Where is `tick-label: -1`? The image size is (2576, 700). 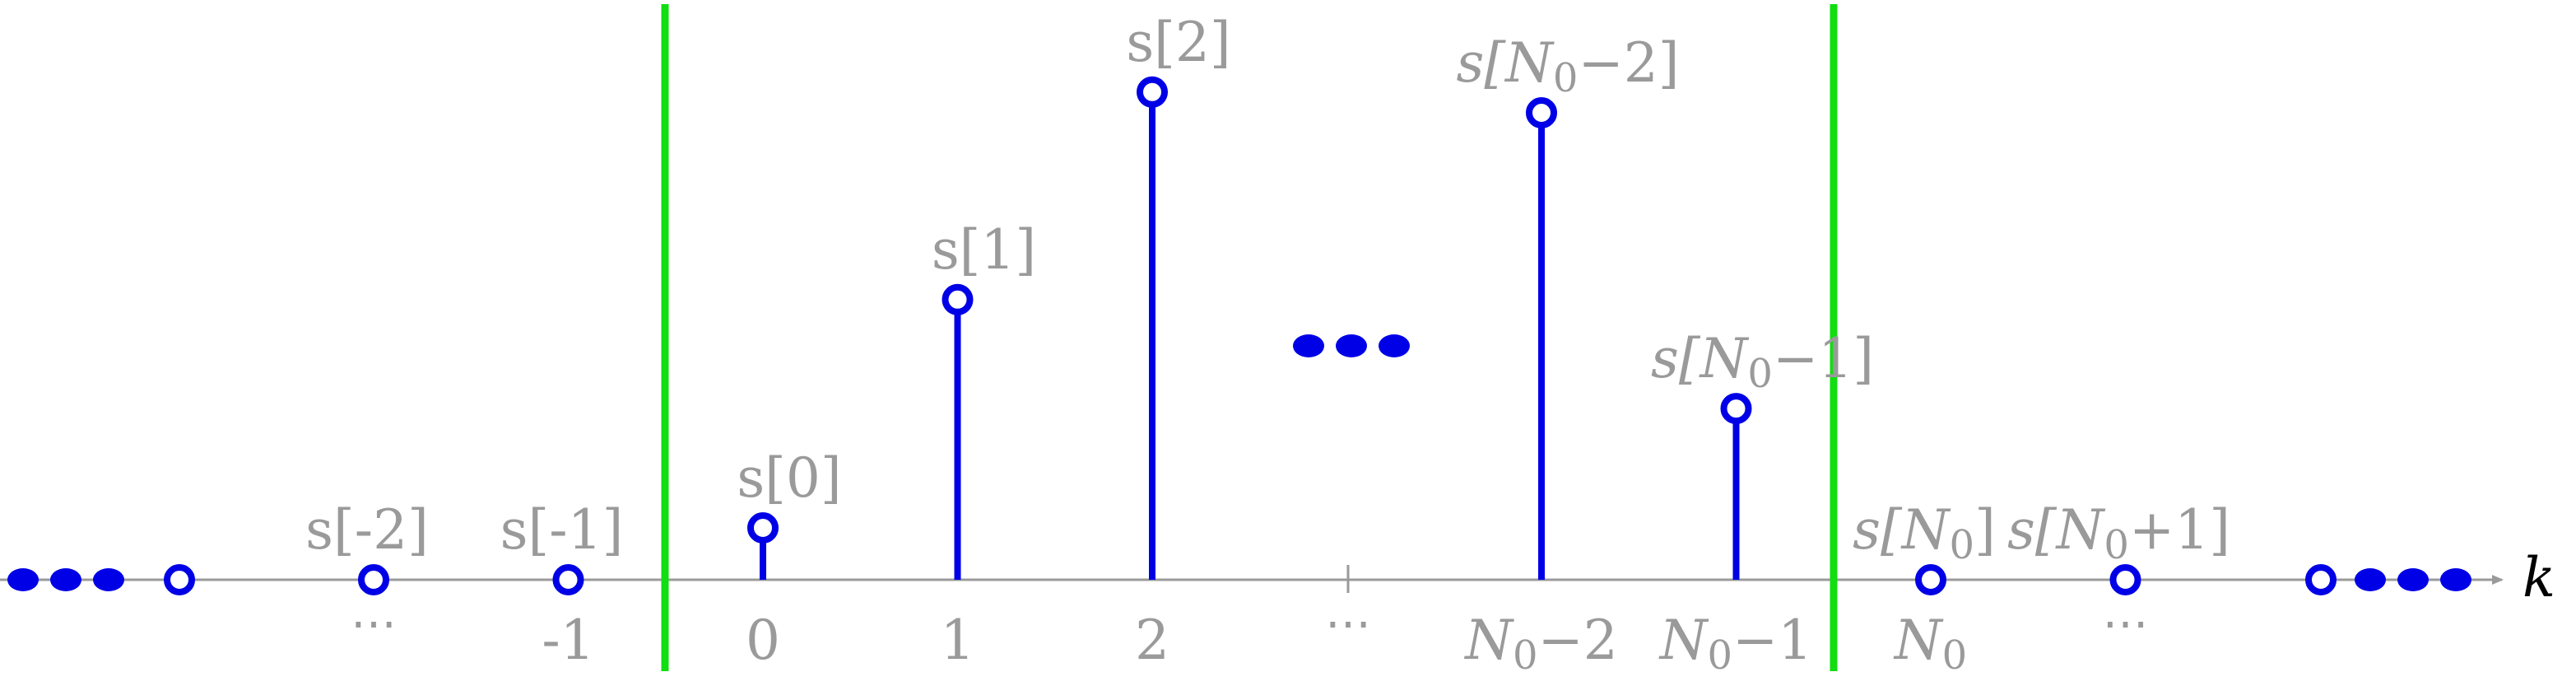
tick-label: -1 is located at coordinates (568, 640).